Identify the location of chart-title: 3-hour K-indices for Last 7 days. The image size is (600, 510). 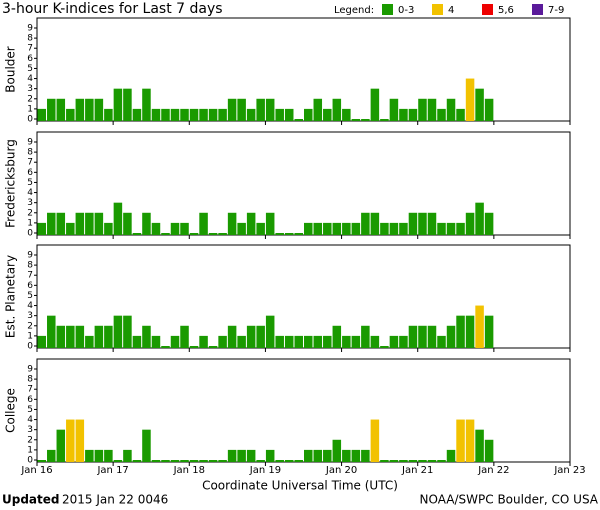
(112, 9).